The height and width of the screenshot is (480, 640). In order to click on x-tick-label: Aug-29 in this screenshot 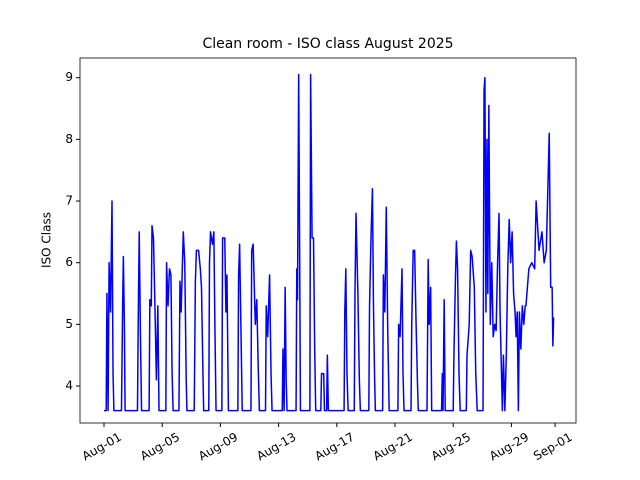, I will do `click(509, 447)`.